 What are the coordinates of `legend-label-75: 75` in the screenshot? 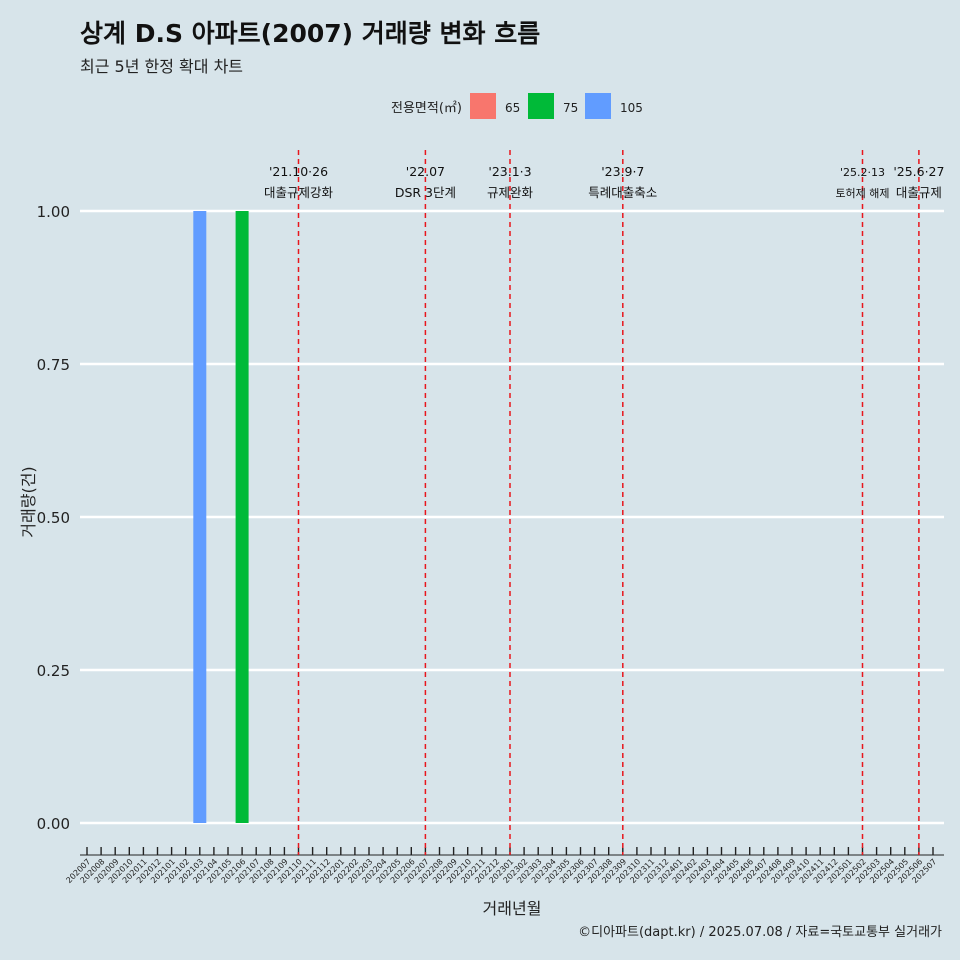 It's located at (570, 108).